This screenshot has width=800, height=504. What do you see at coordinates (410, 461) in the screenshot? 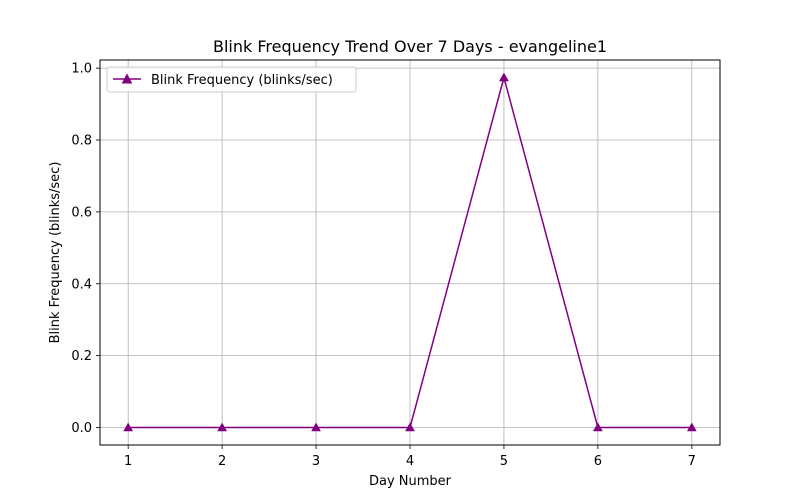
I see `x-tick-label: 4` at bounding box center [410, 461].